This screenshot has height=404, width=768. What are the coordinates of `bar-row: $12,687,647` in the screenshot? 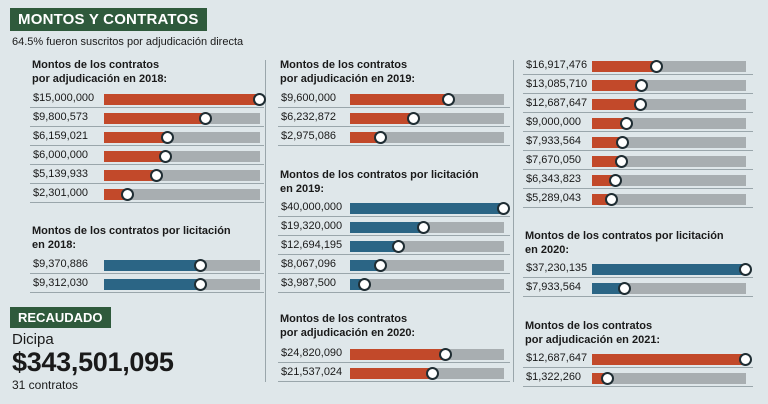 It's located at (638, 104).